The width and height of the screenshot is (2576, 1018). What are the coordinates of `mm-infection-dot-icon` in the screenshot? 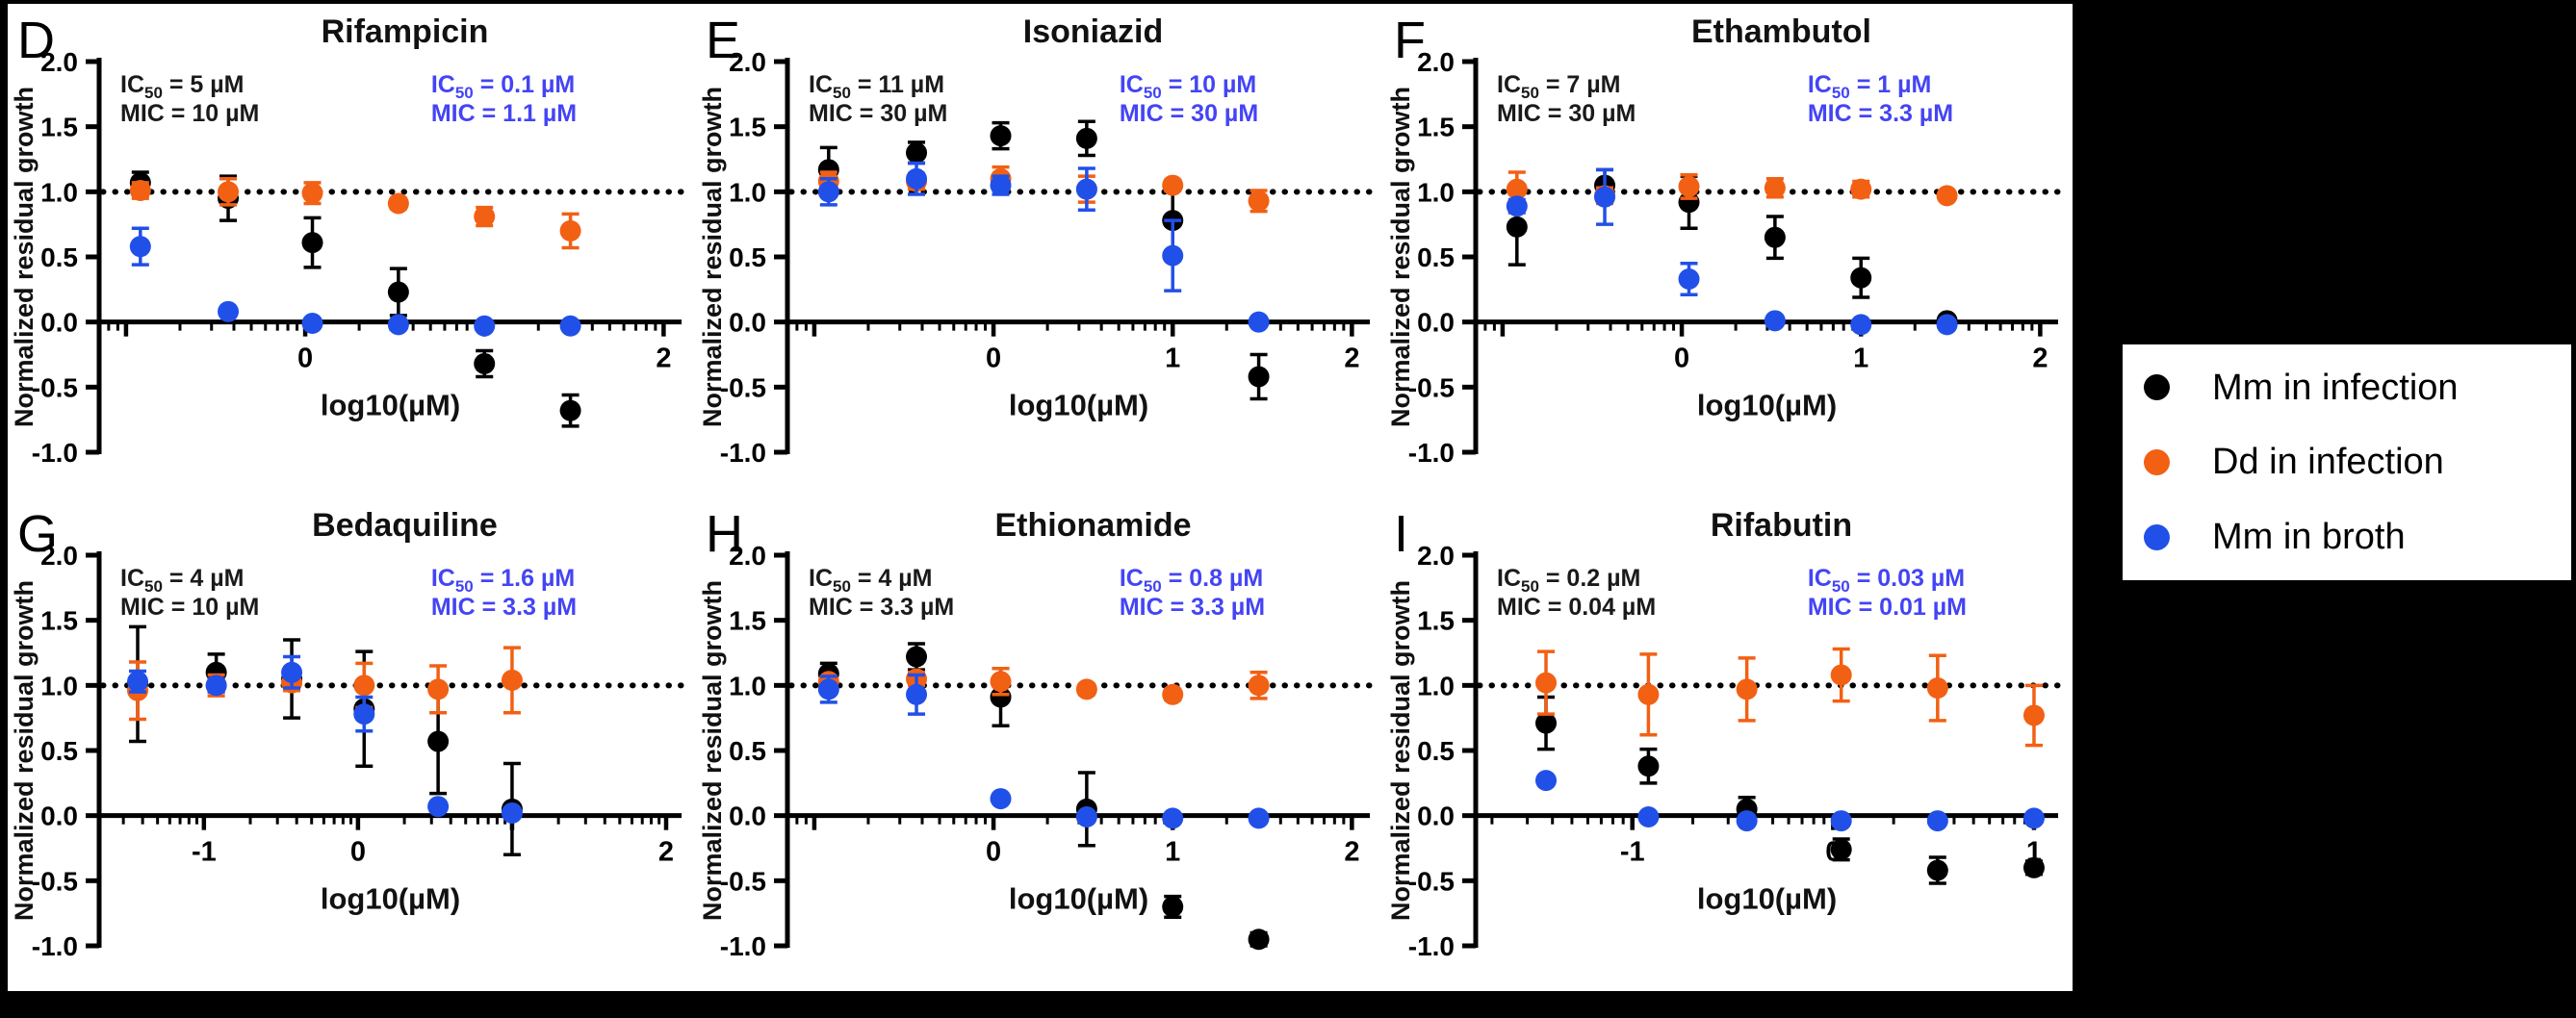 It's located at (2157, 387).